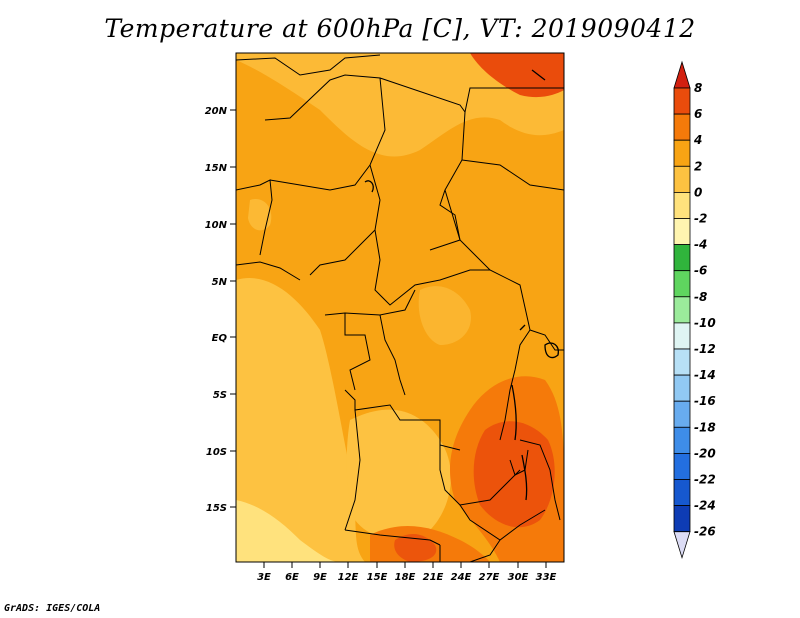 Image resolution: width=800 pixels, height=618 pixels. I want to click on border-car, so click(432, 267).